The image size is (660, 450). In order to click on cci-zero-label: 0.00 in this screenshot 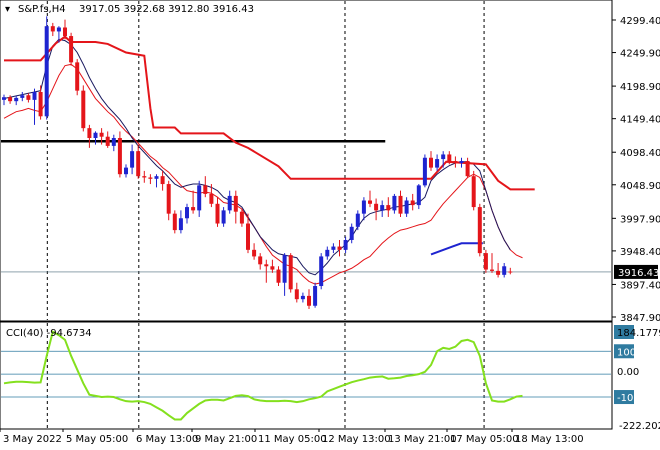, I will do `click(628, 372)`.